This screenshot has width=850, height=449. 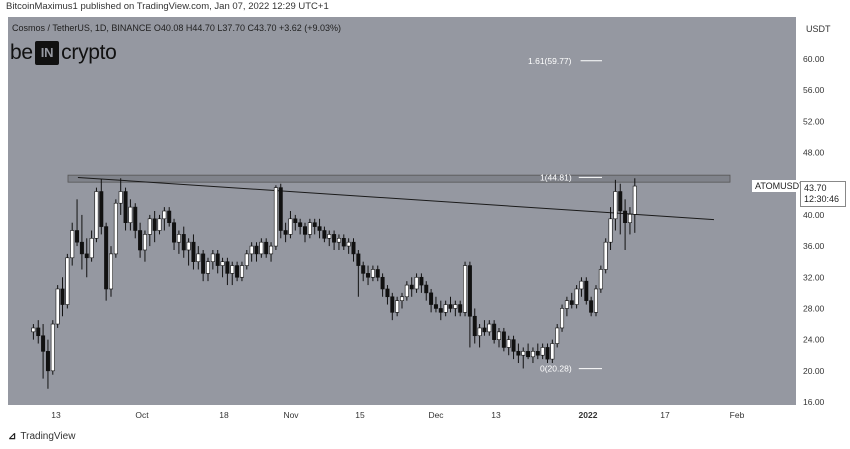 I want to click on time-tick-label: Nov, so click(x=291, y=415).